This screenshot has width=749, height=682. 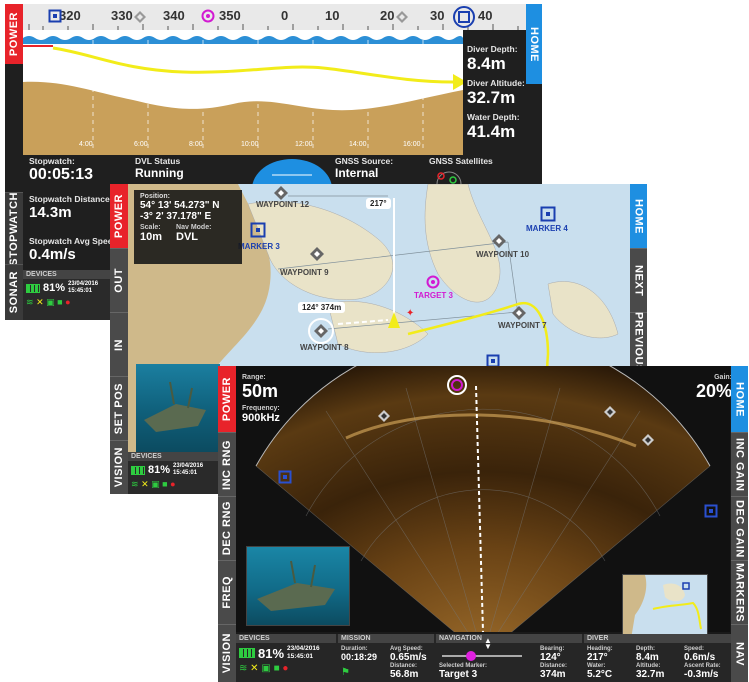 I want to click on waypoint-label: WAYPOINT 12, so click(x=283, y=204).